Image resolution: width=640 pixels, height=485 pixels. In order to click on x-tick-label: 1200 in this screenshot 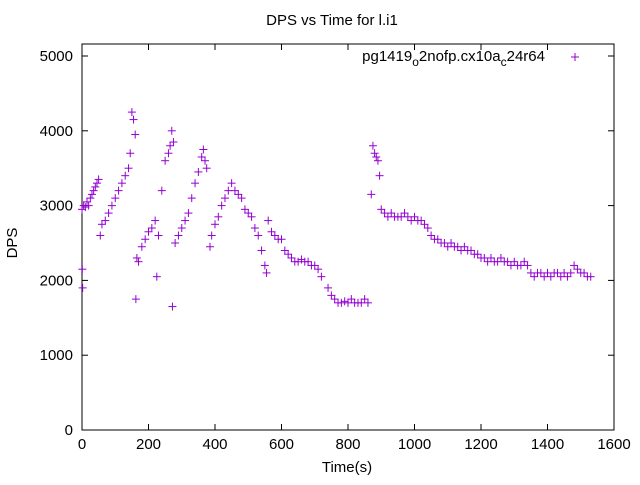, I will do `click(480, 444)`.